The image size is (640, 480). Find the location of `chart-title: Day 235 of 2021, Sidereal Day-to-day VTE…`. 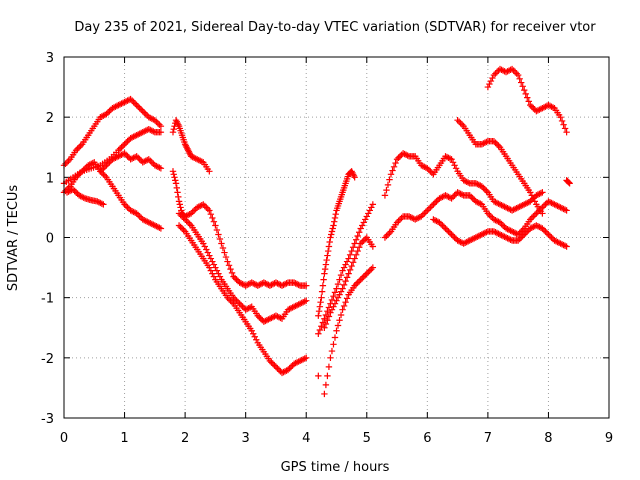

chart-title: Day 235 of 2021, Sidereal Day-to-day VTE… is located at coordinates (335, 27).